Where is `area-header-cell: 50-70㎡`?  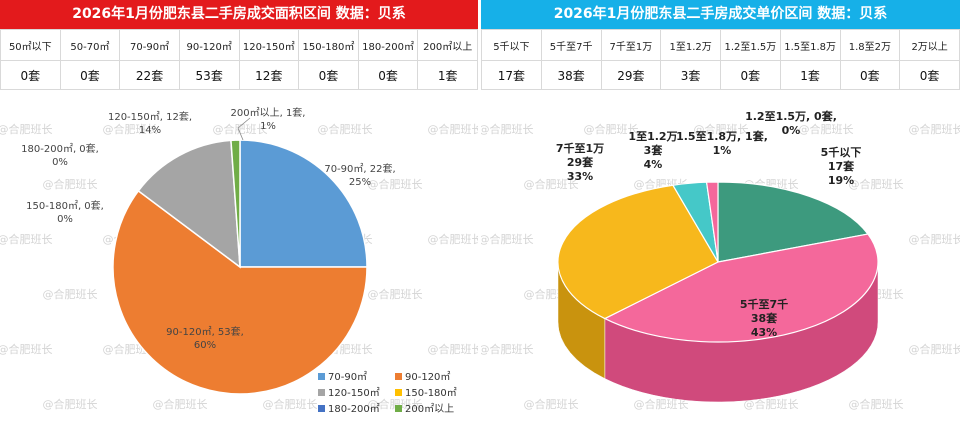 area-header-cell: 50-70㎡ is located at coordinates (90, 45).